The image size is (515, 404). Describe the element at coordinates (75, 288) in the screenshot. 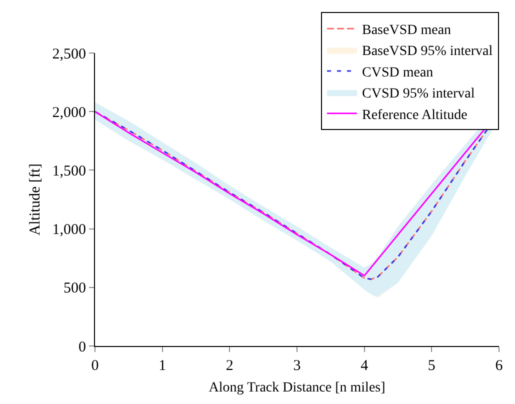

I see `y-tick-label: 500` at that location.